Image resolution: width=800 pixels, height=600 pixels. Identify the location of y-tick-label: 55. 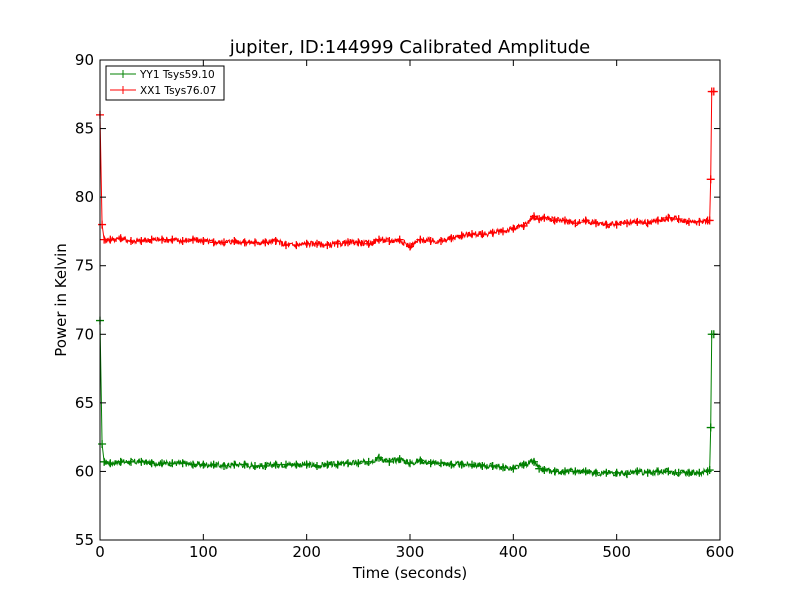
(84, 540).